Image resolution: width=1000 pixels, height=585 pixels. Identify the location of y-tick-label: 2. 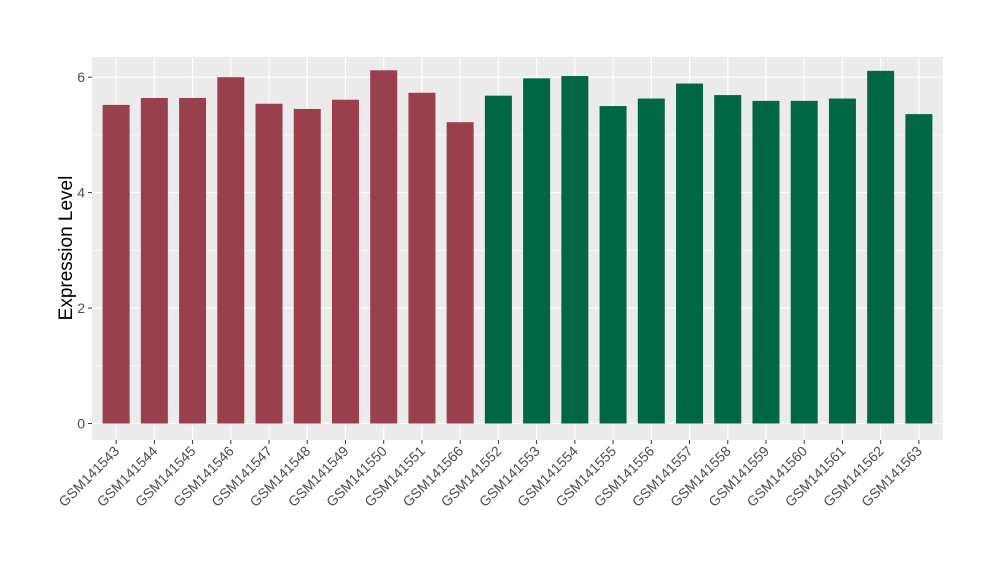
(81, 308).